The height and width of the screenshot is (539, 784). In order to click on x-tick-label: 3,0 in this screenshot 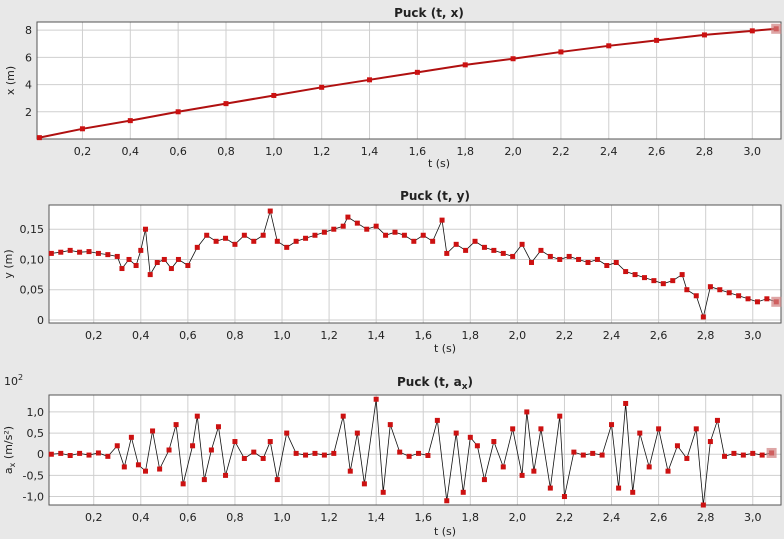, I will do `click(753, 517)`.